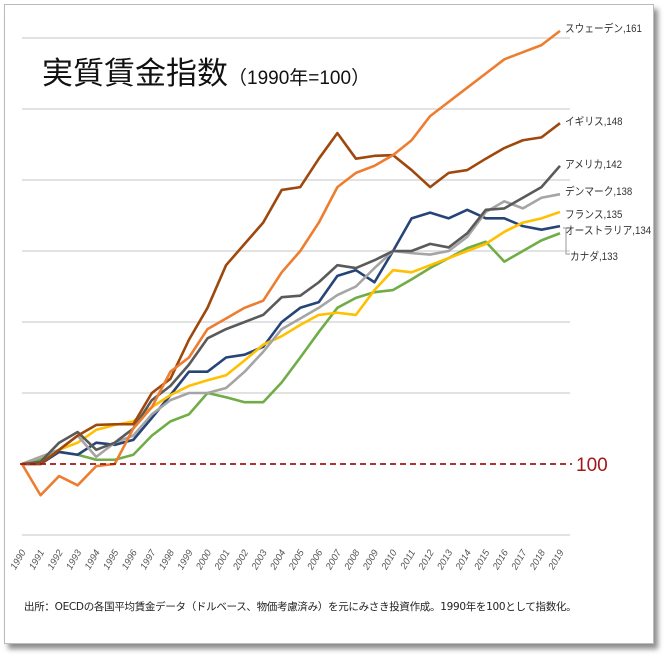 The height and width of the screenshot is (659, 670). I want to click on x-tick-label: 2014, so click(463, 560).